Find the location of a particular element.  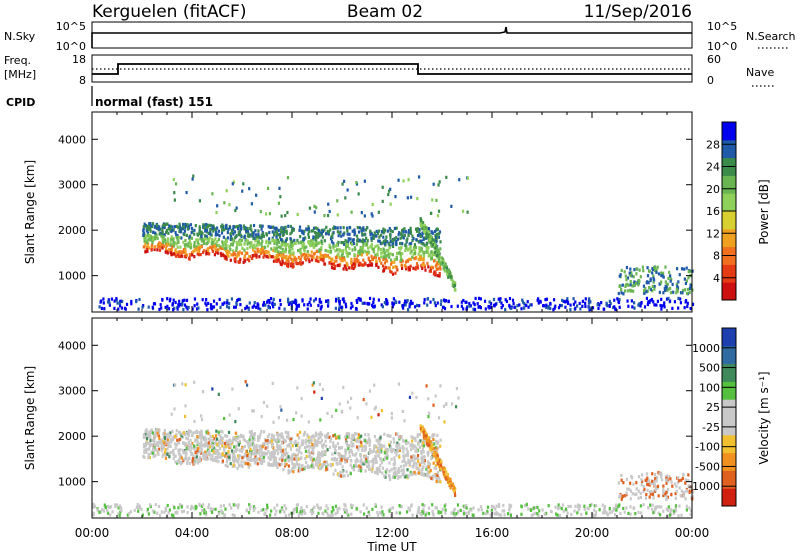

freq-unit: [MHz] is located at coordinates (20, 74).